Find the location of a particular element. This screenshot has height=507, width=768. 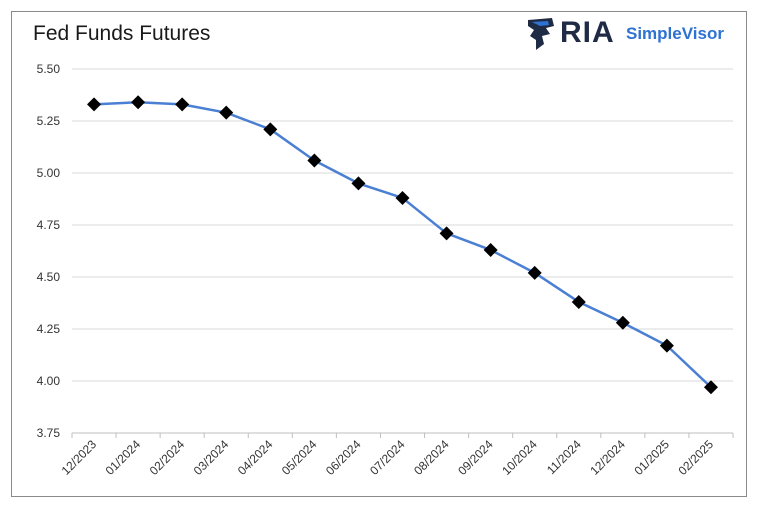

x-tick-label: 02/2024 is located at coordinates (167, 457).